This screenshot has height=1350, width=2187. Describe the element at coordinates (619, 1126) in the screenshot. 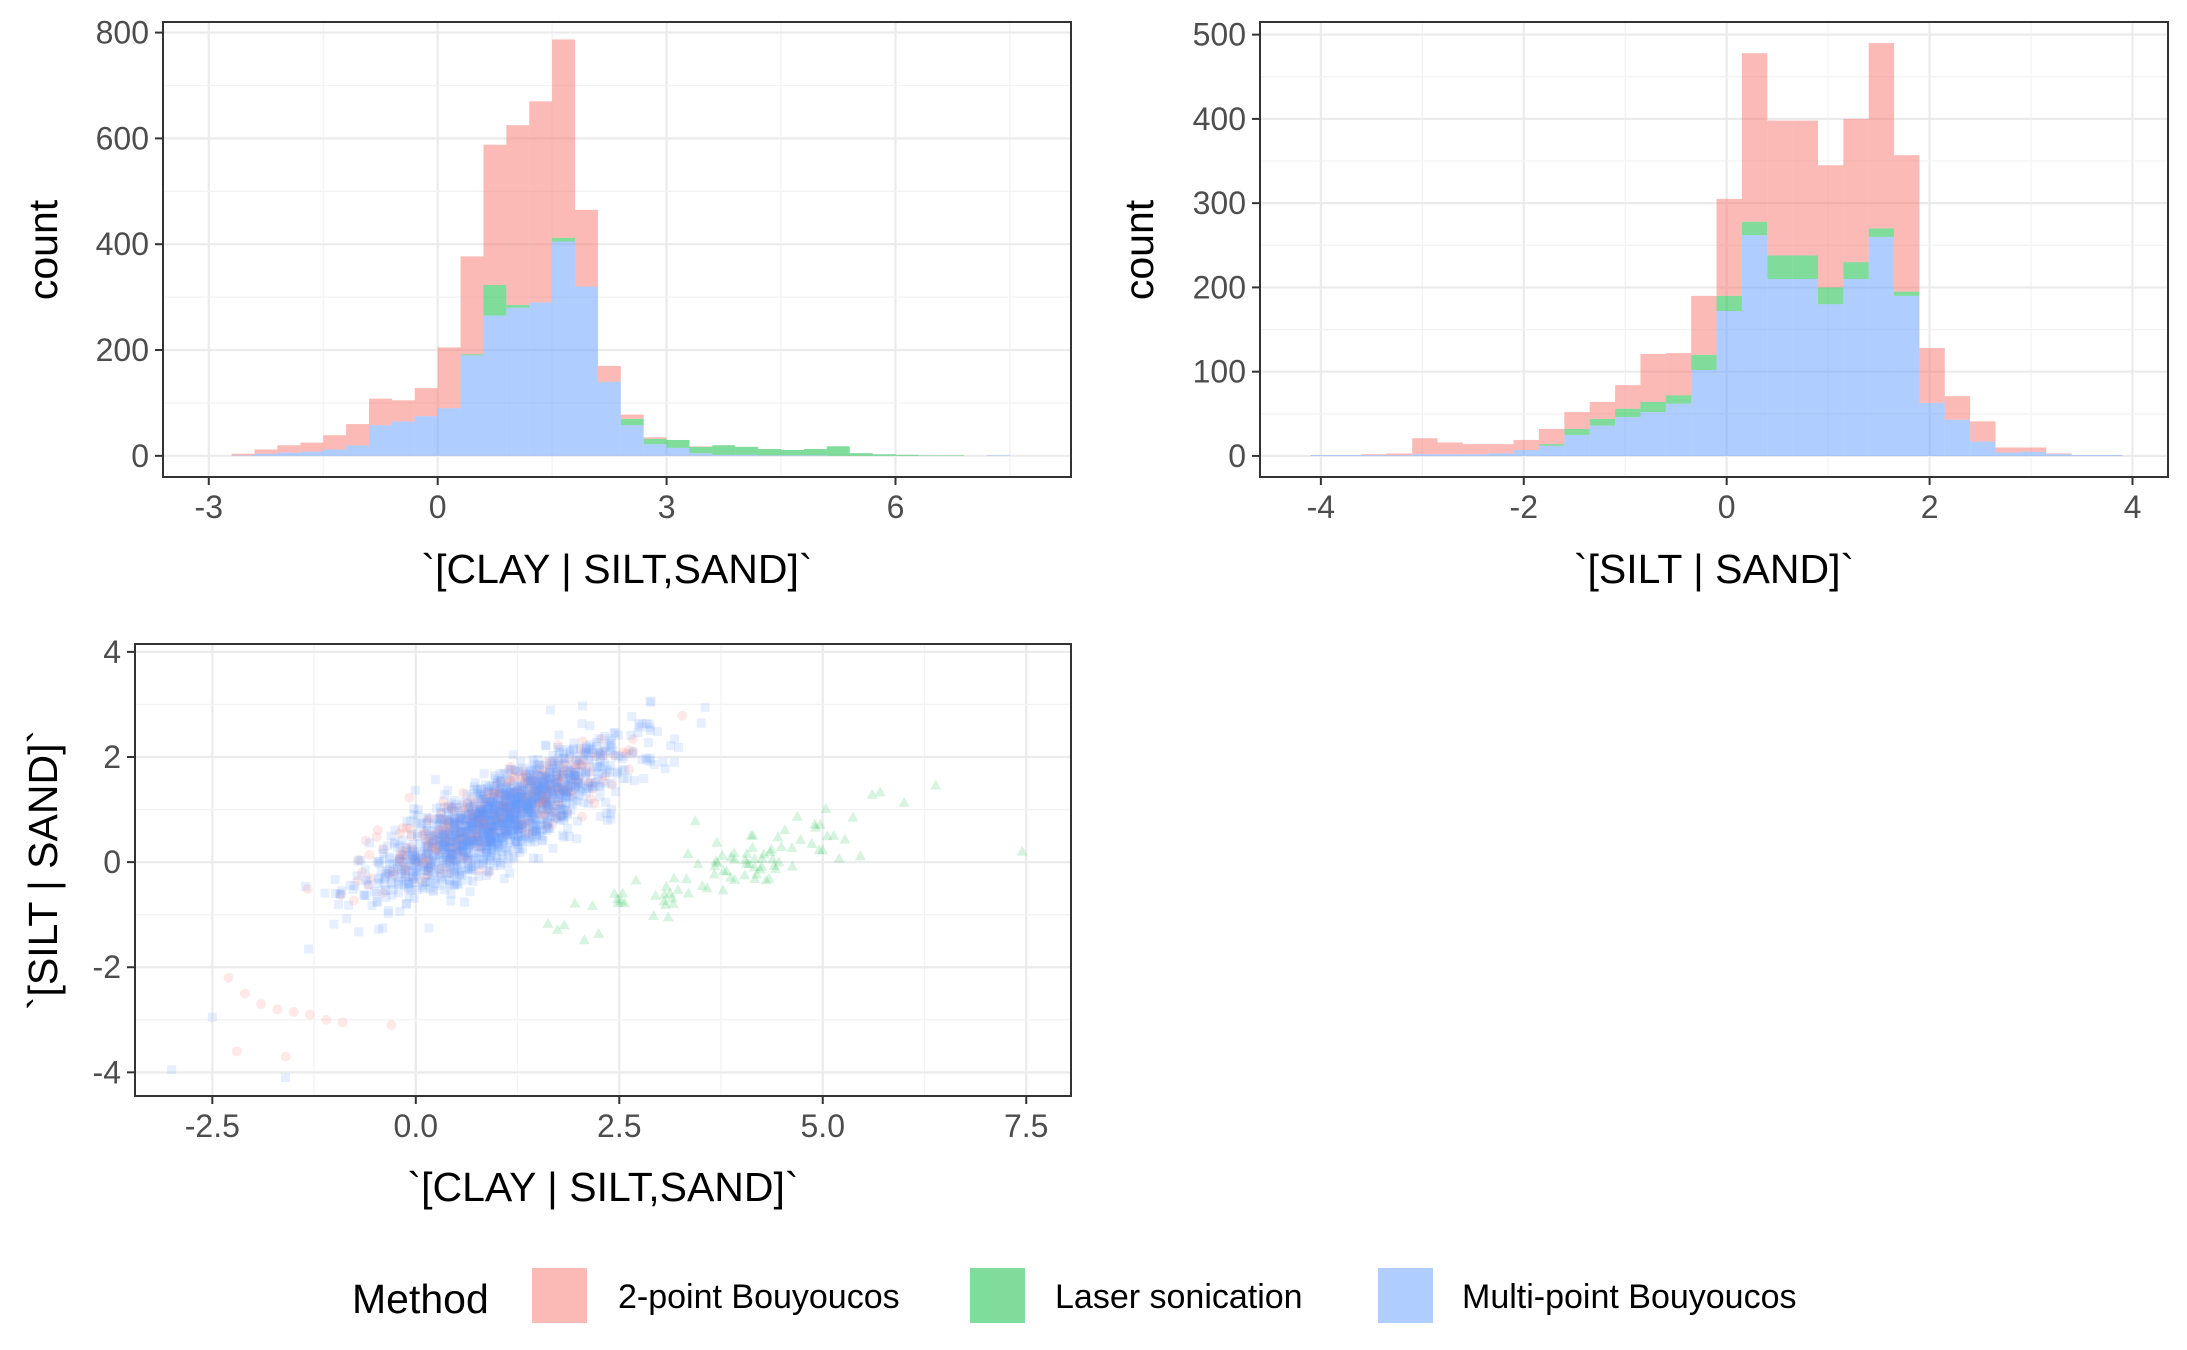

I see `x-tick-label: 2.5` at that location.